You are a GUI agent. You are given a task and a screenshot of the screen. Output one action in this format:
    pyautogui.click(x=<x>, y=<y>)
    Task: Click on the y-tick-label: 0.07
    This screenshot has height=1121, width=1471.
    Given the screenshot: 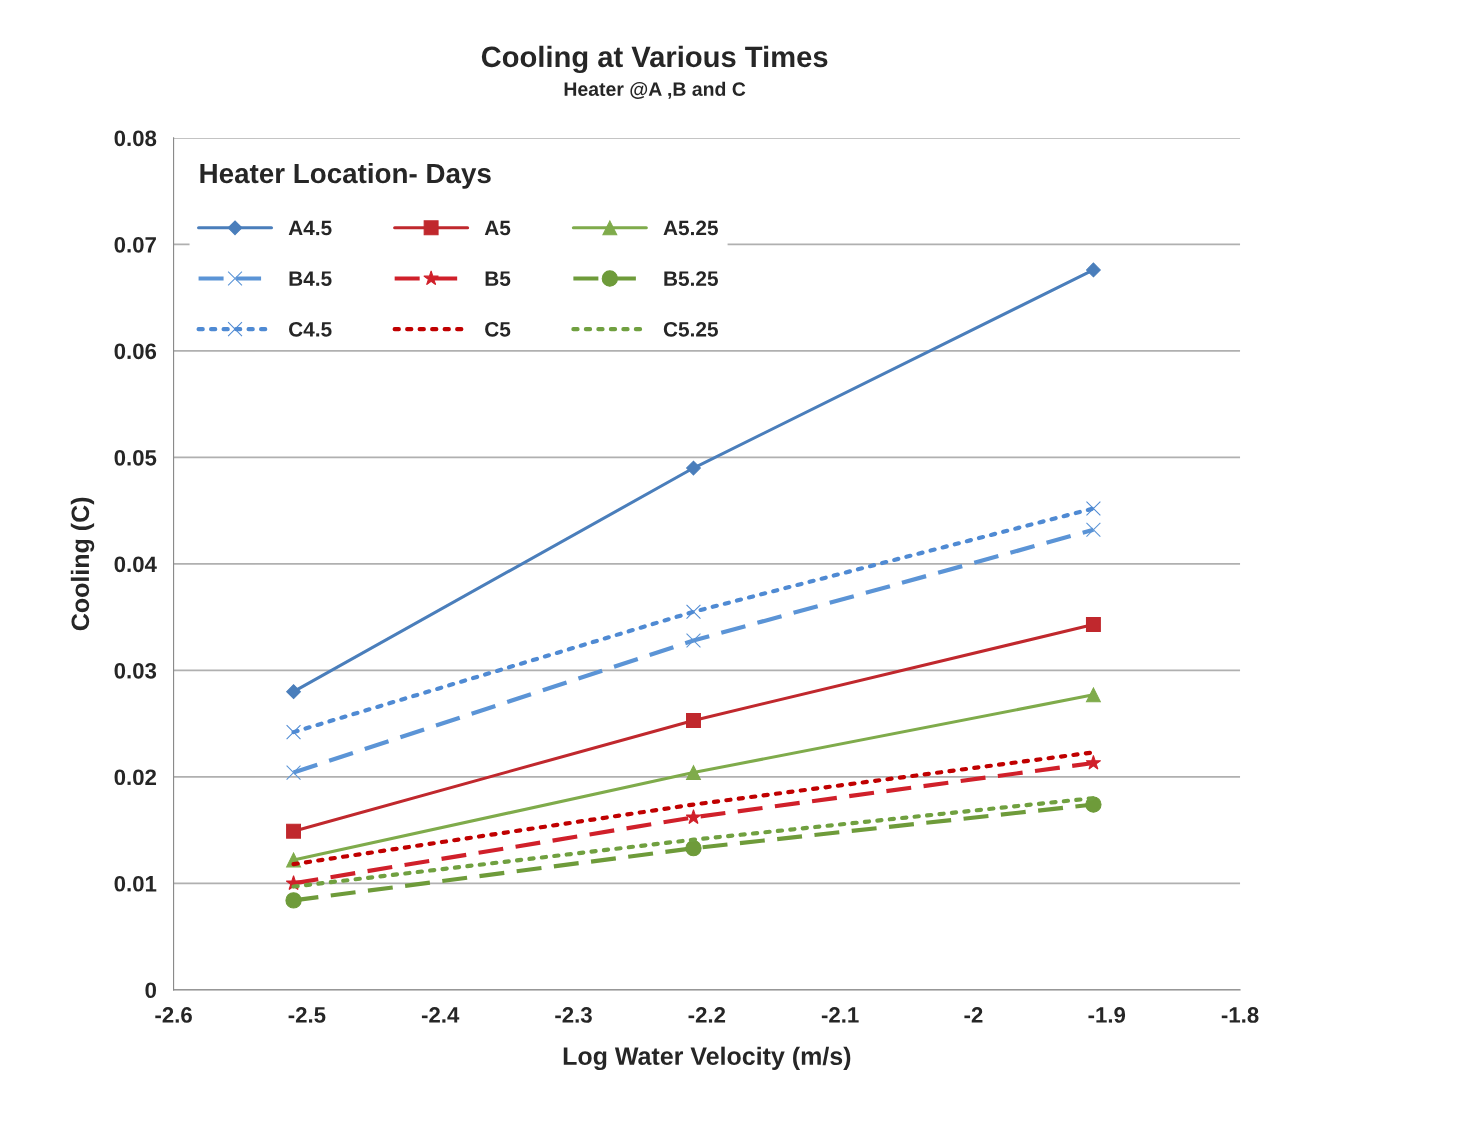 What is the action you would take?
    pyautogui.click(x=135, y=244)
    